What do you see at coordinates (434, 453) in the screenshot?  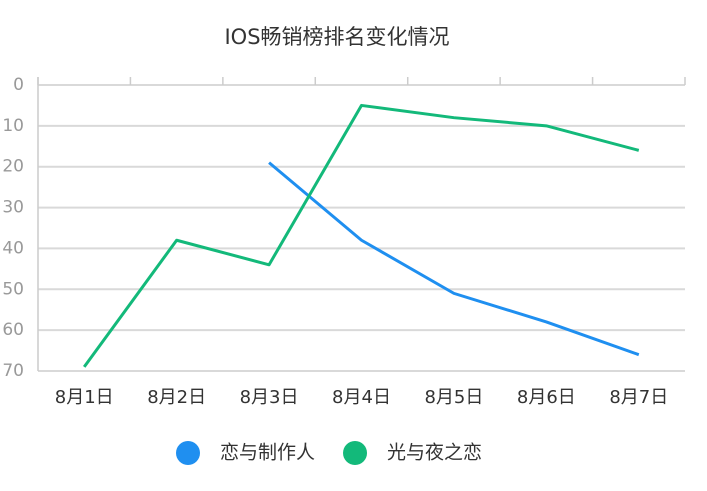 I see `legend-label: 光与夜之恋` at bounding box center [434, 453].